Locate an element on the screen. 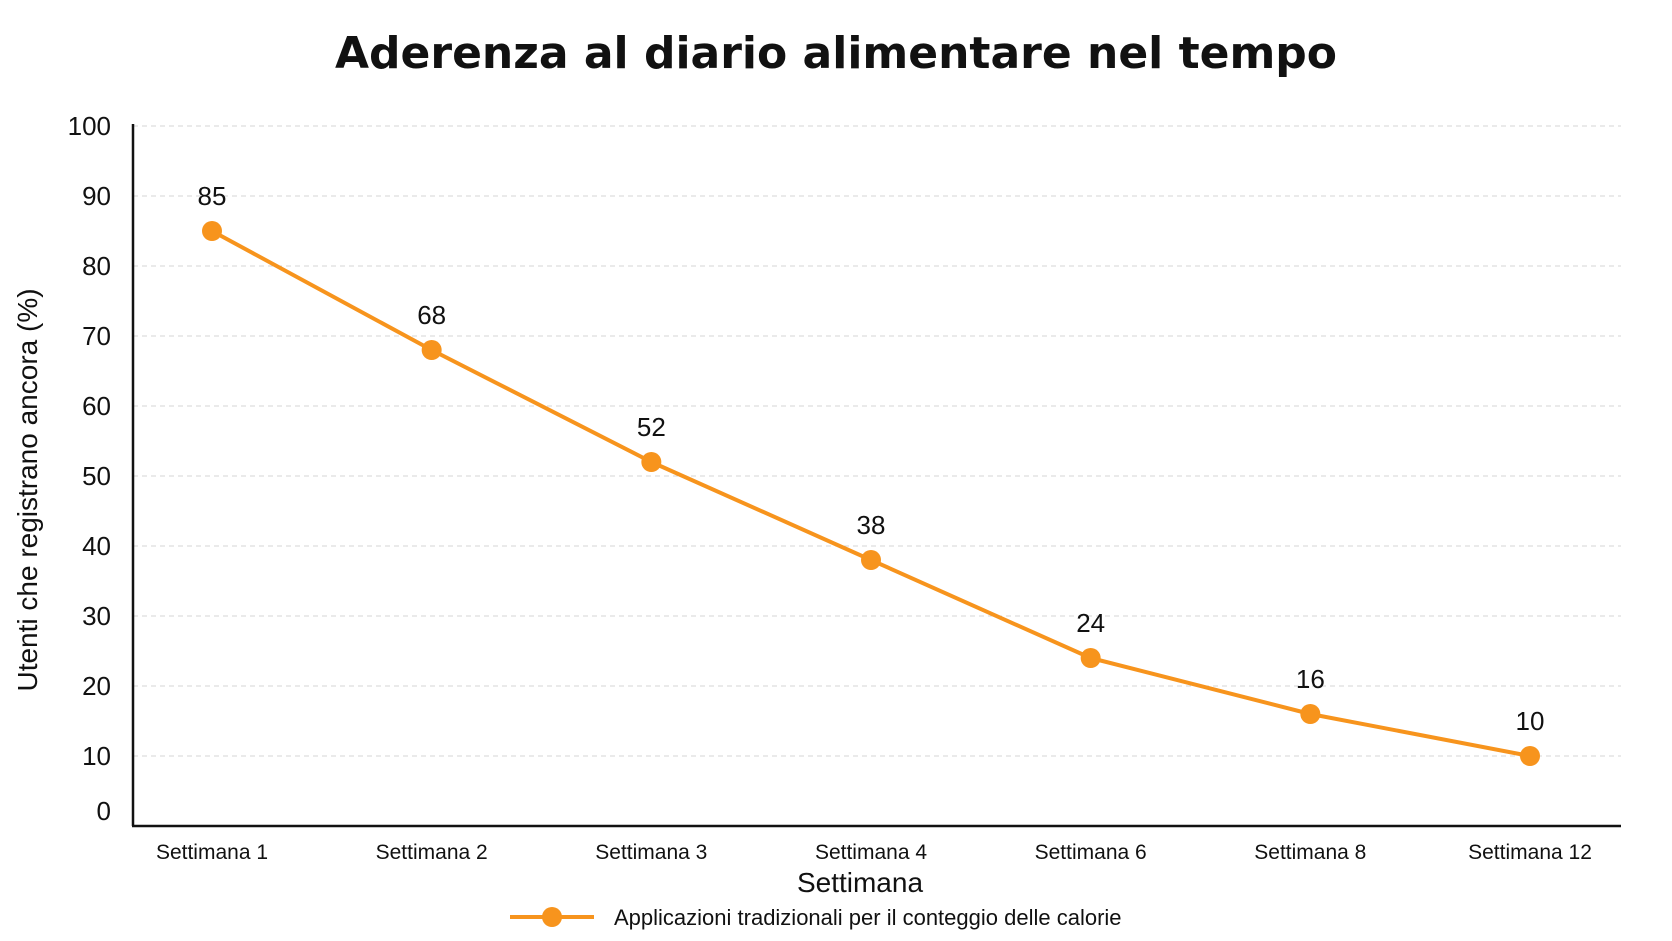  x-tick-label: Settimana 6 is located at coordinates (1091, 852).